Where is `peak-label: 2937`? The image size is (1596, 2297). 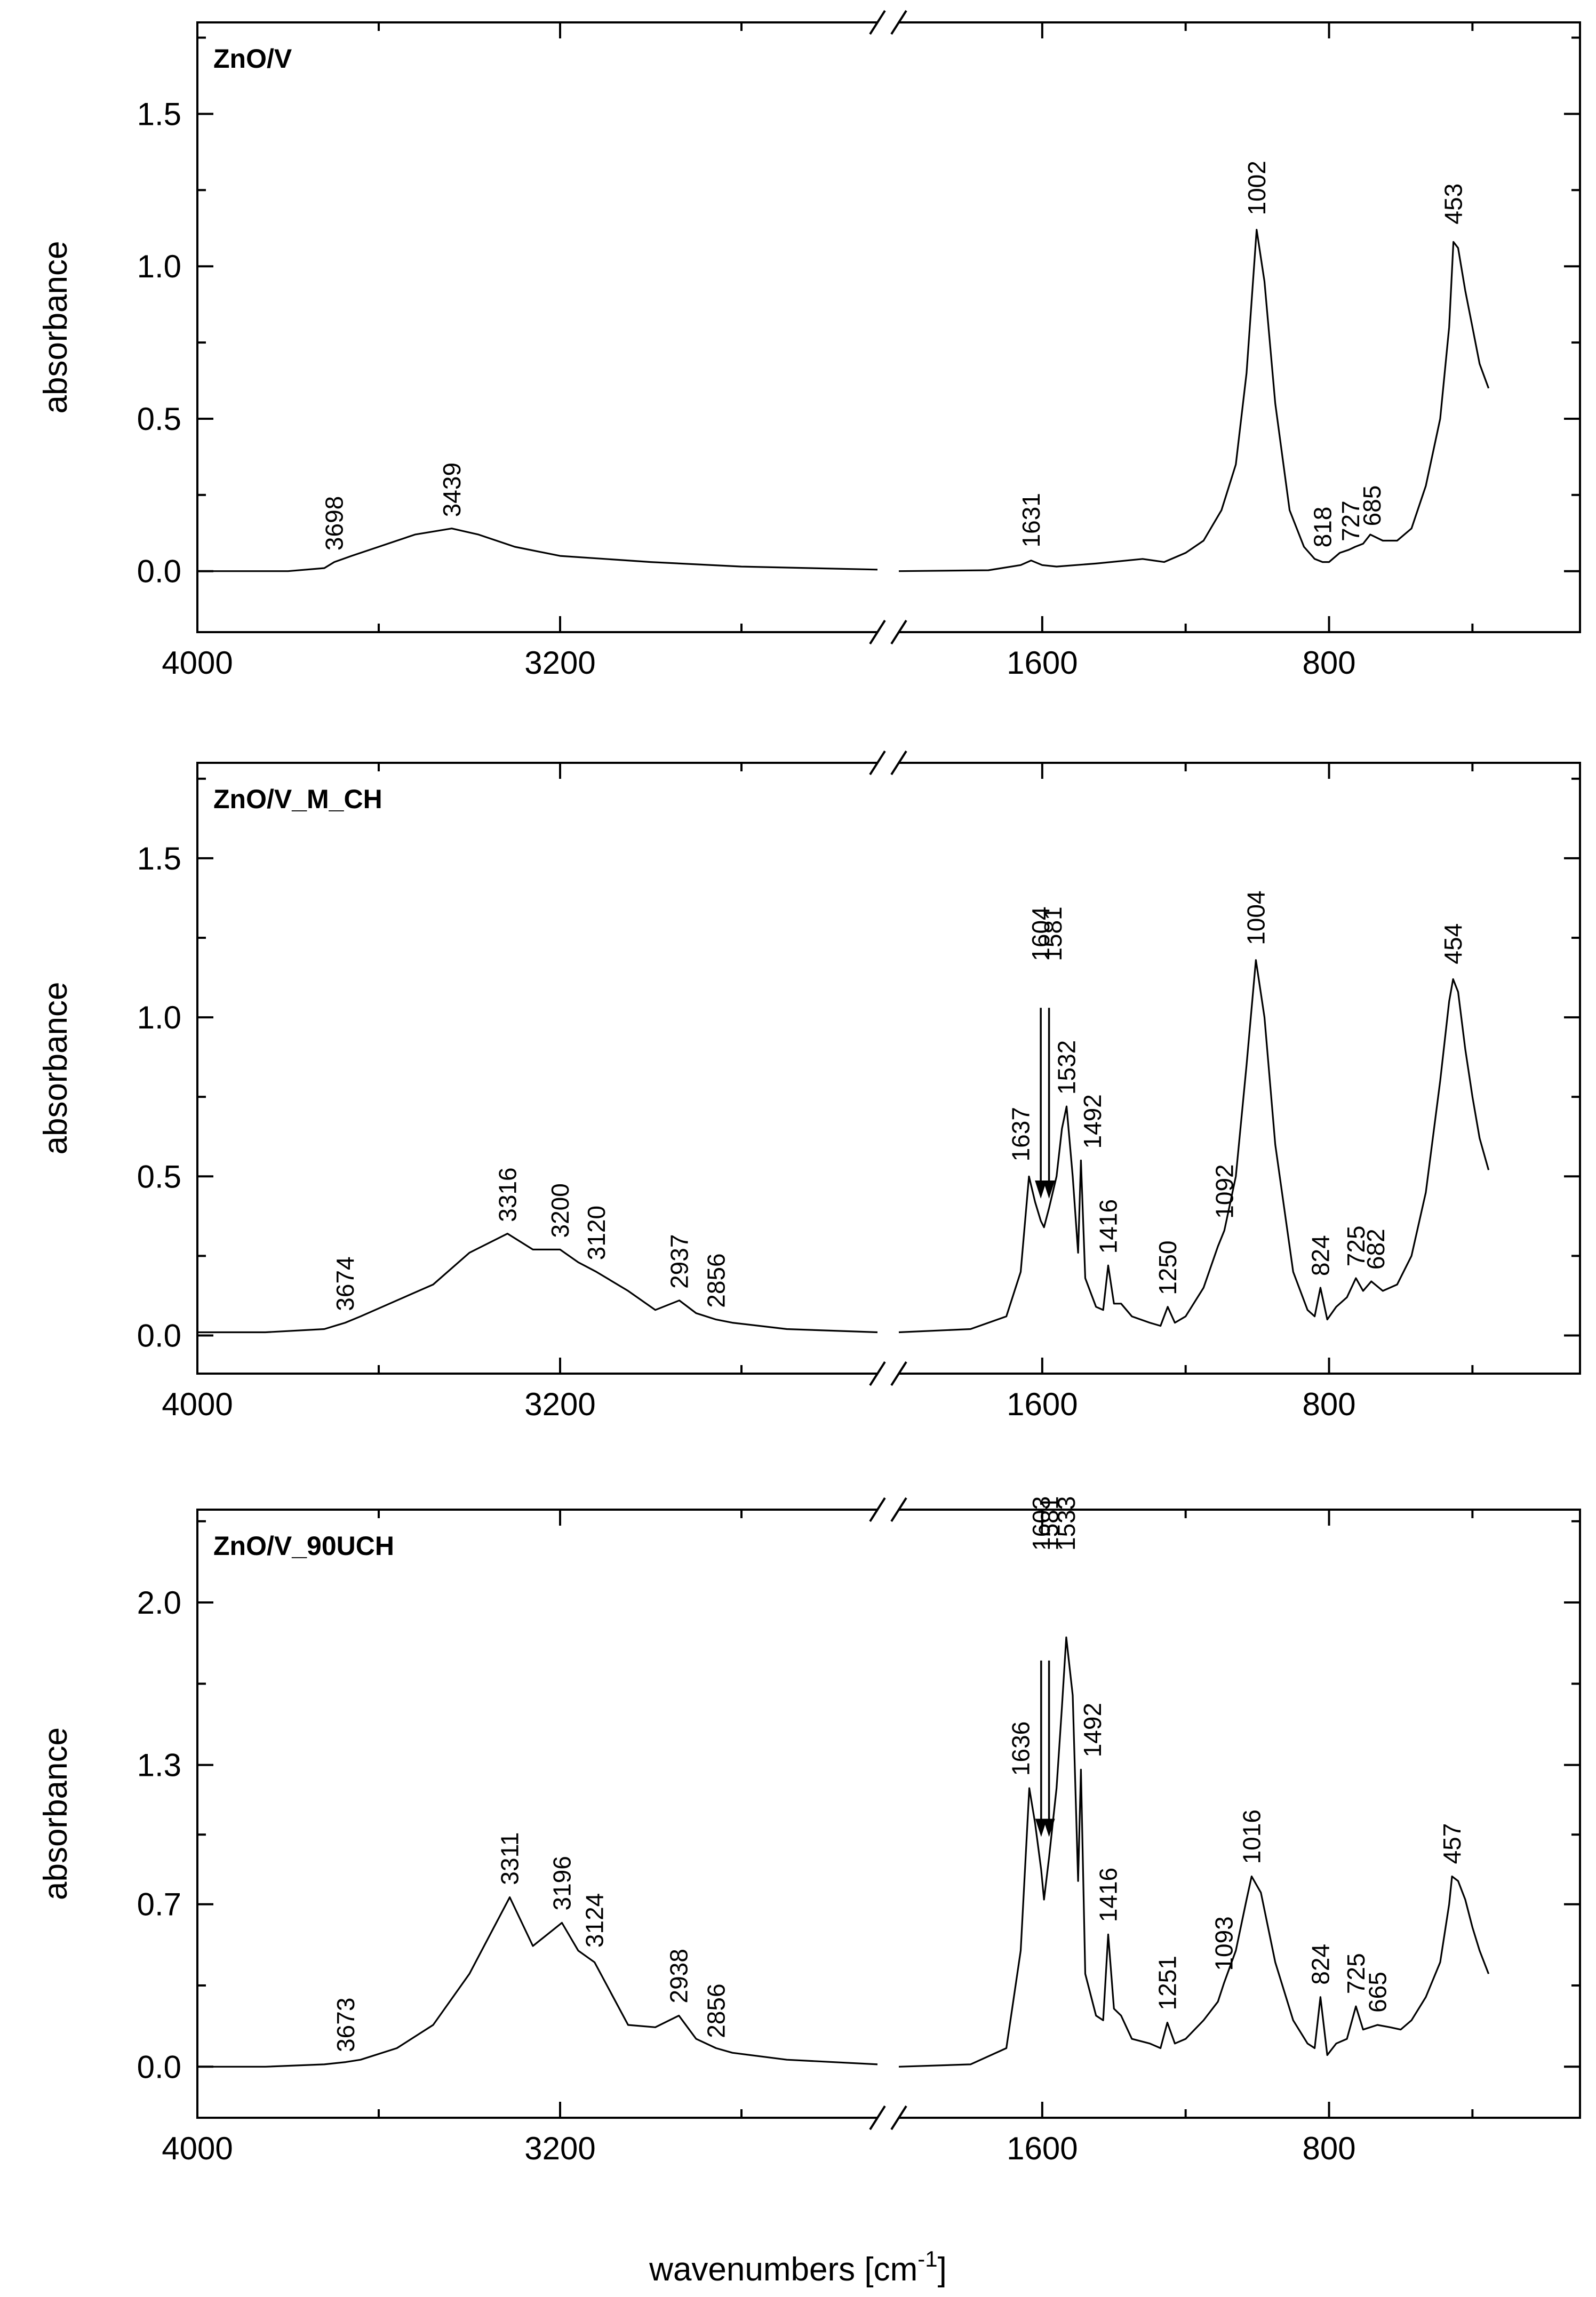 peak-label: 2937 is located at coordinates (679, 1261).